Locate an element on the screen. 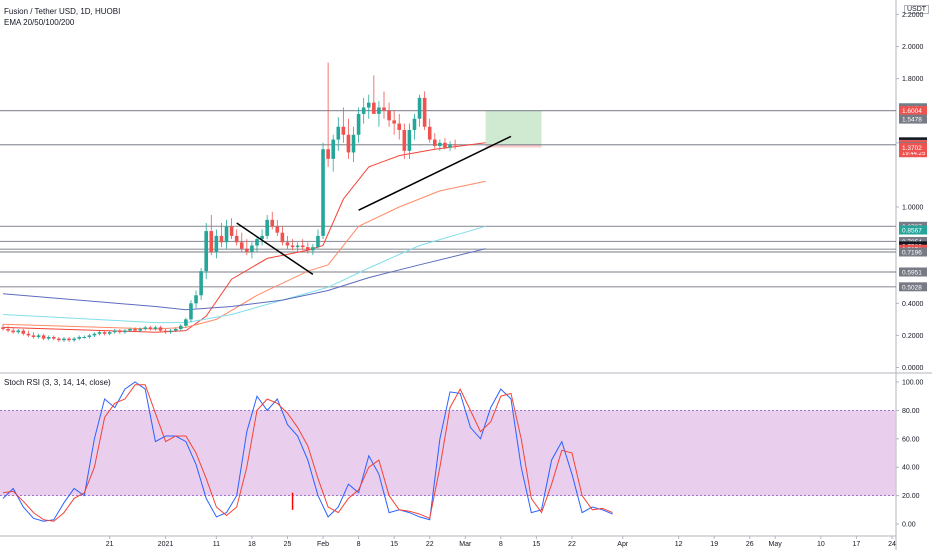 This screenshot has height=550, width=932. rsi-axis-label: 40.00 is located at coordinates (911, 468).